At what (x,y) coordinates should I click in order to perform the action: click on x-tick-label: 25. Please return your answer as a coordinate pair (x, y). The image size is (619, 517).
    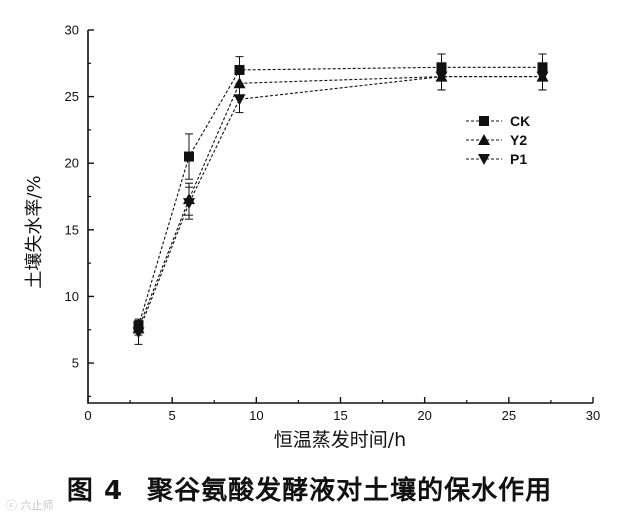
    Looking at the image, I should click on (509, 415).